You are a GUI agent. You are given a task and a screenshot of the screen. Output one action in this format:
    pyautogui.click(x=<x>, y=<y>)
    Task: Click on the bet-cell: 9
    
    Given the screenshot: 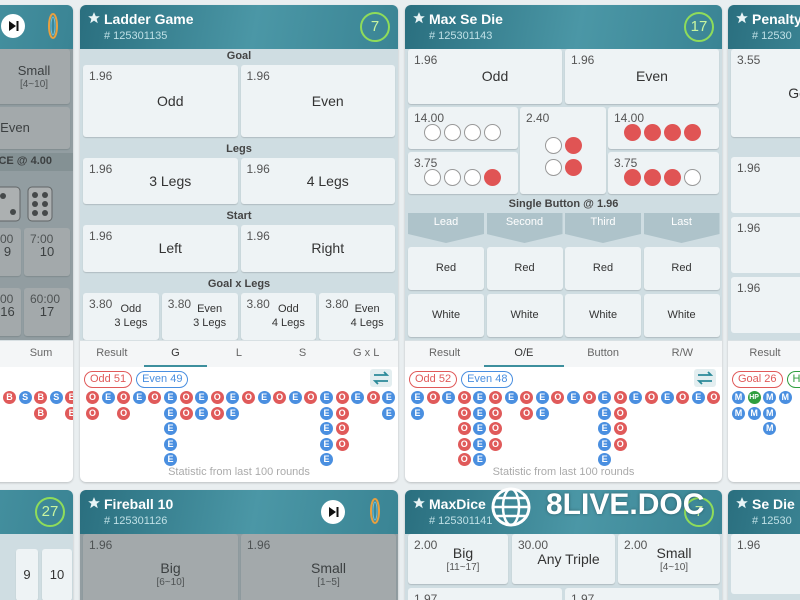 What is the action you would take?
    pyautogui.click(x=27, y=574)
    